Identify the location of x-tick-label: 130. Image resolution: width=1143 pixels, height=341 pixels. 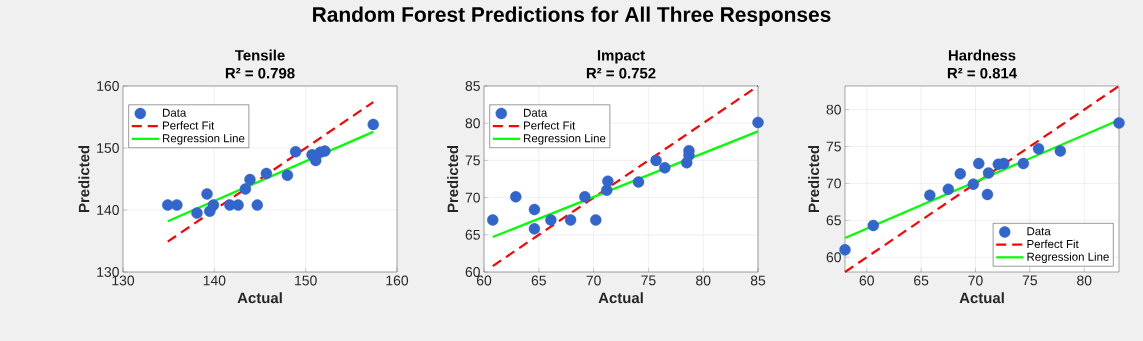
(123, 280).